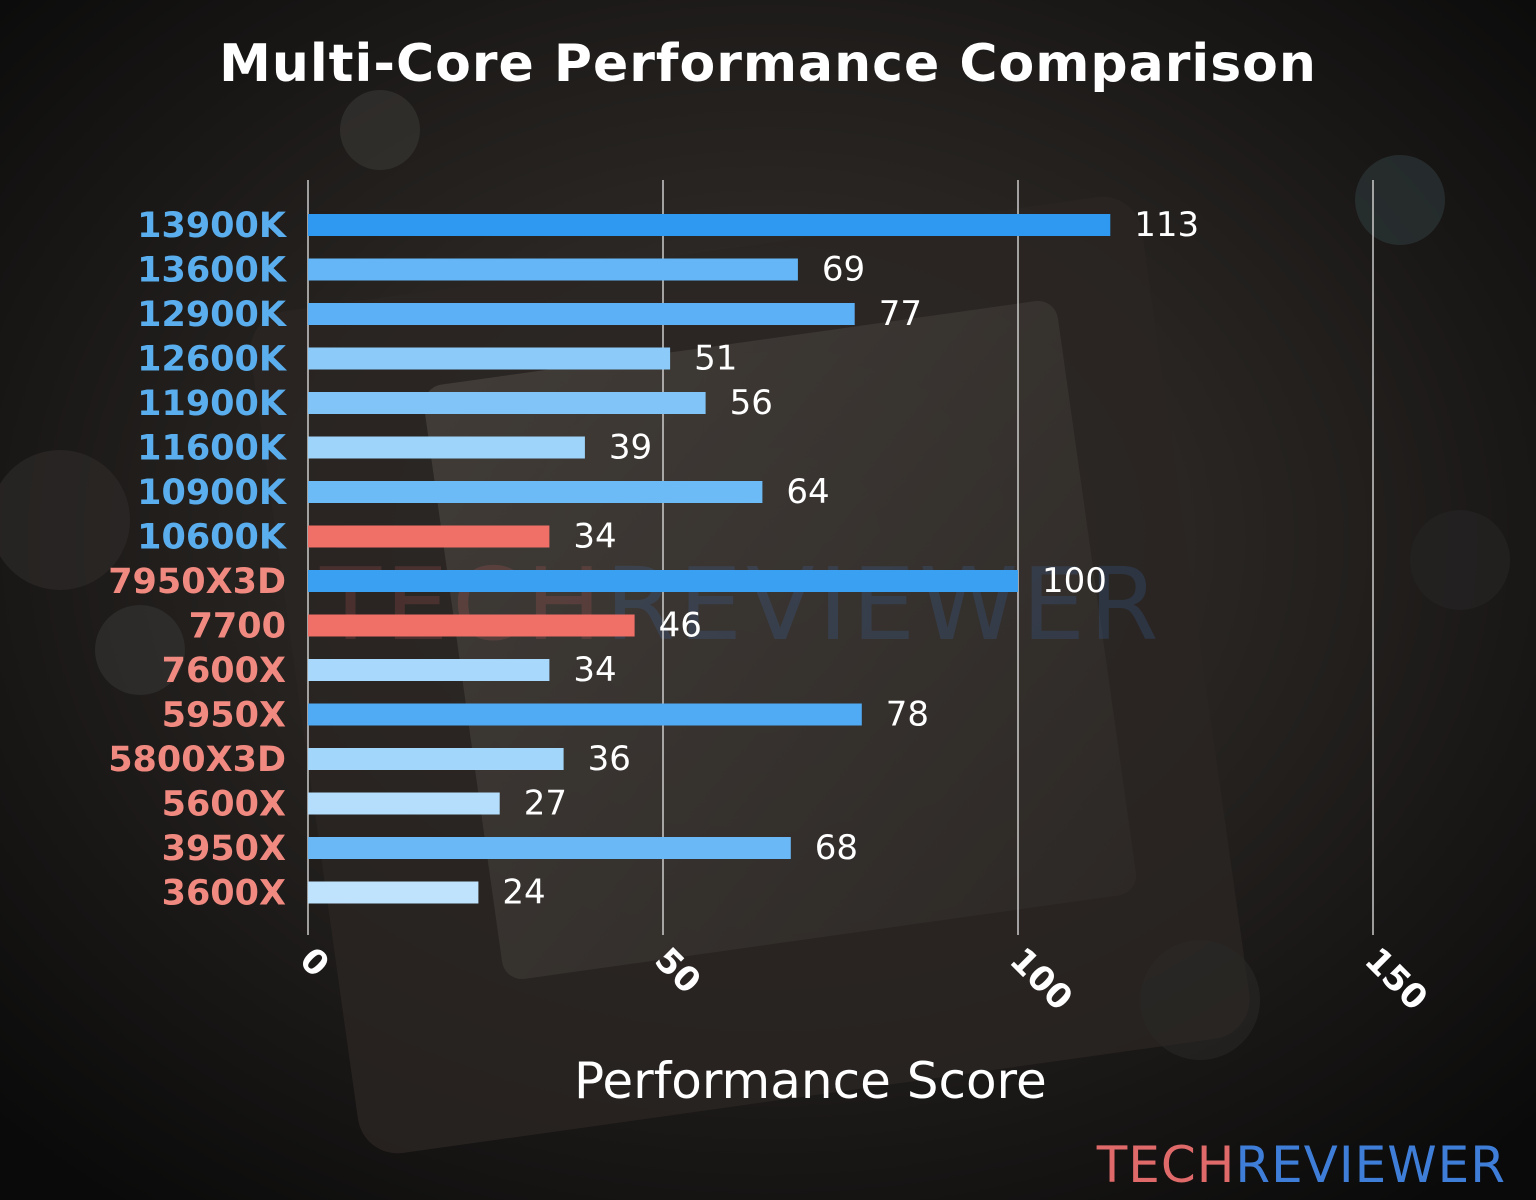 This screenshot has width=1536, height=1200. What do you see at coordinates (545, 804) in the screenshot?
I see `value-label: 27` at bounding box center [545, 804].